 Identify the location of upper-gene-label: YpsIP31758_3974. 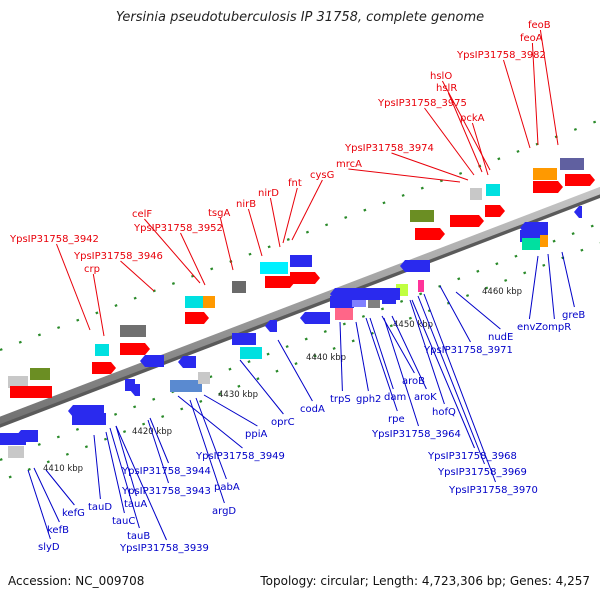
(389, 148).